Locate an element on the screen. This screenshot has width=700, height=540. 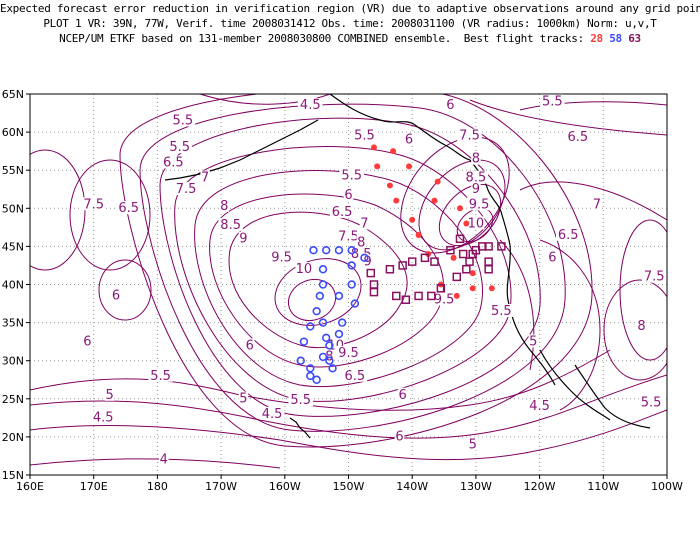
y-tick-label: 20N is located at coordinates (13, 437).